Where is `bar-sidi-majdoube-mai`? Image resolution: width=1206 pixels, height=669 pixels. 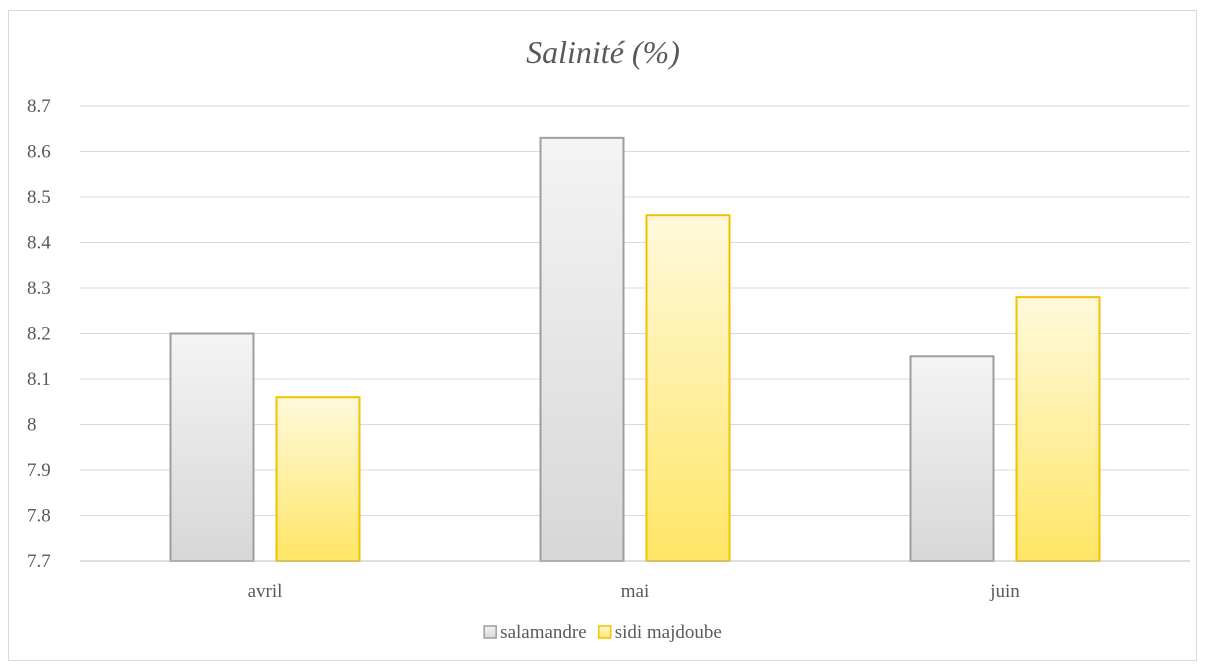 bar-sidi-majdoube-mai is located at coordinates (688, 388).